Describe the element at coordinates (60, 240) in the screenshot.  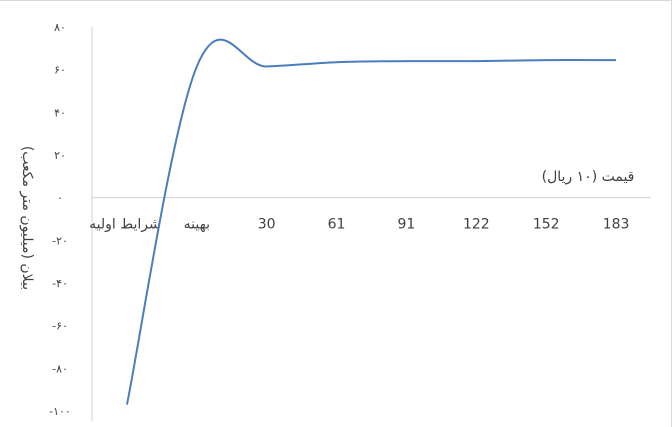
I see `y-tick-label: -۲۰` at that location.